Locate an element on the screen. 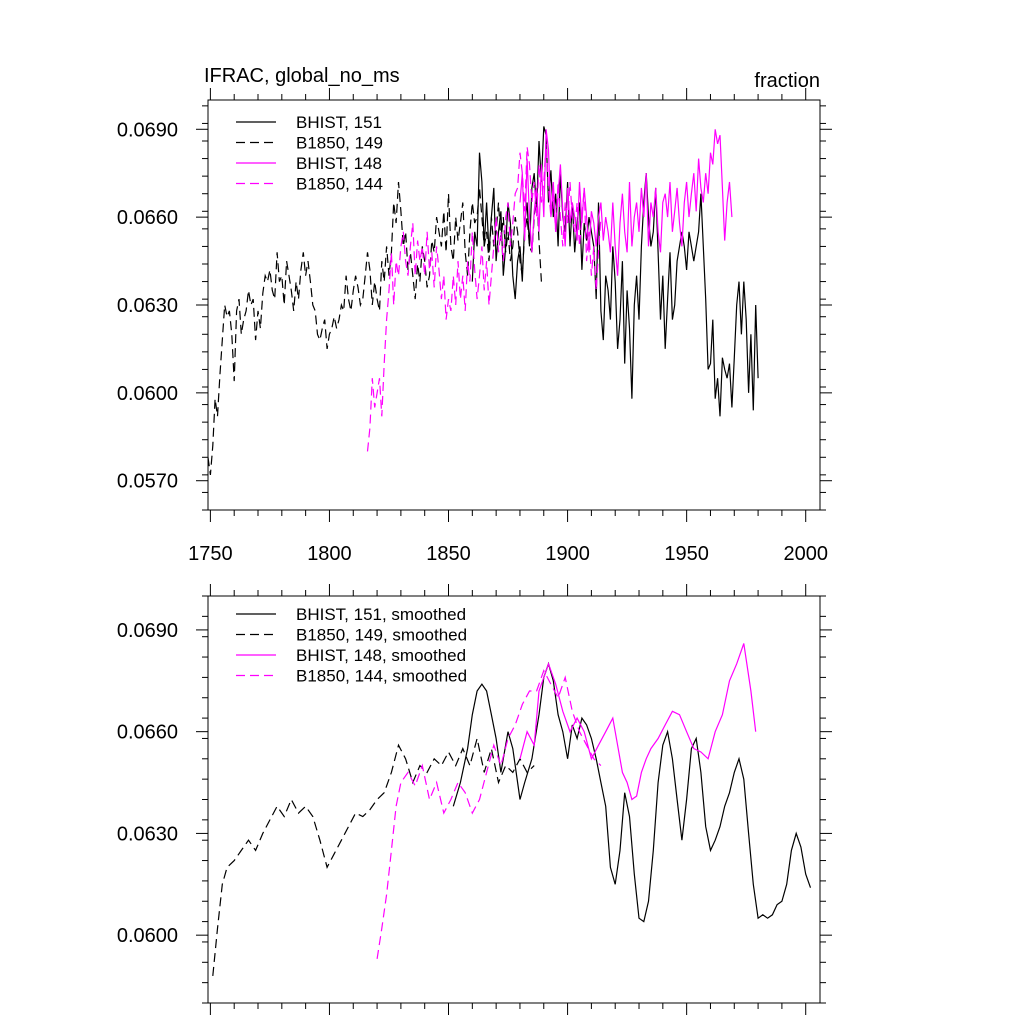 Image resolution: width=1024 pixels, height=1024 pixels. legend-label: B1850, 149, smoothed is located at coordinates (381, 635).